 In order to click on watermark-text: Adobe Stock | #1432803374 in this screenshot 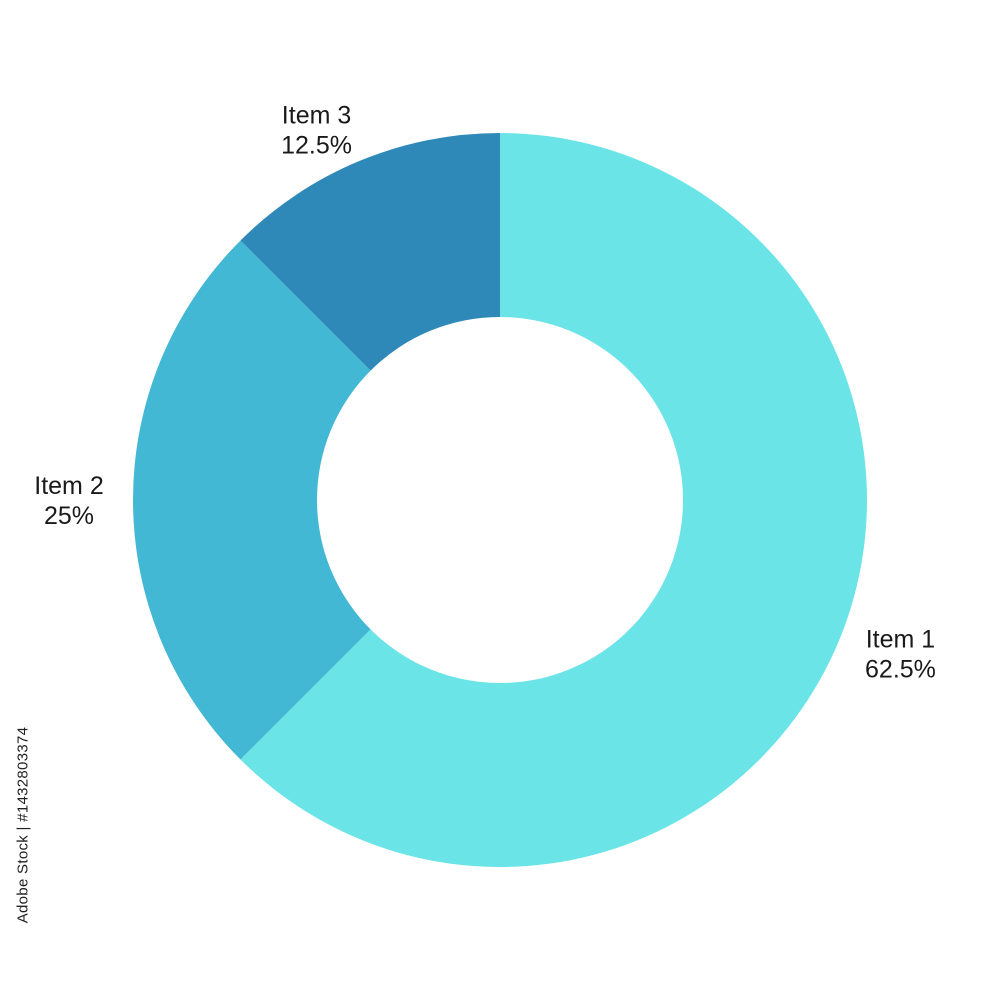, I will do `click(23, 825)`.